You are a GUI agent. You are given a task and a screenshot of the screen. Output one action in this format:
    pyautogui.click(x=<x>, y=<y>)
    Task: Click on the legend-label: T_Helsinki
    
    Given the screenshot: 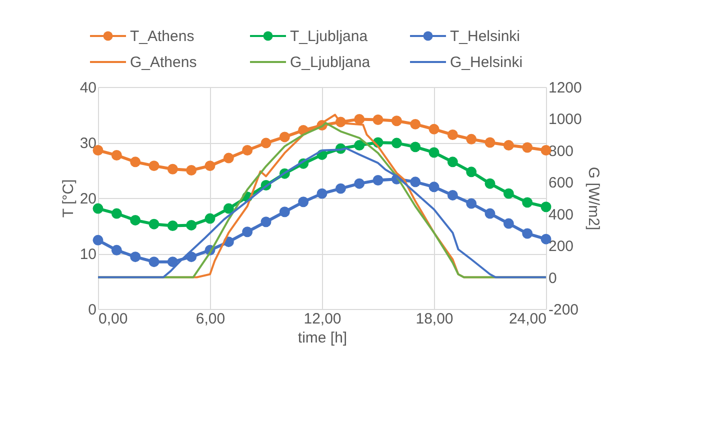 What is the action you would take?
    pyautogui.click(x=485, y=36)
    